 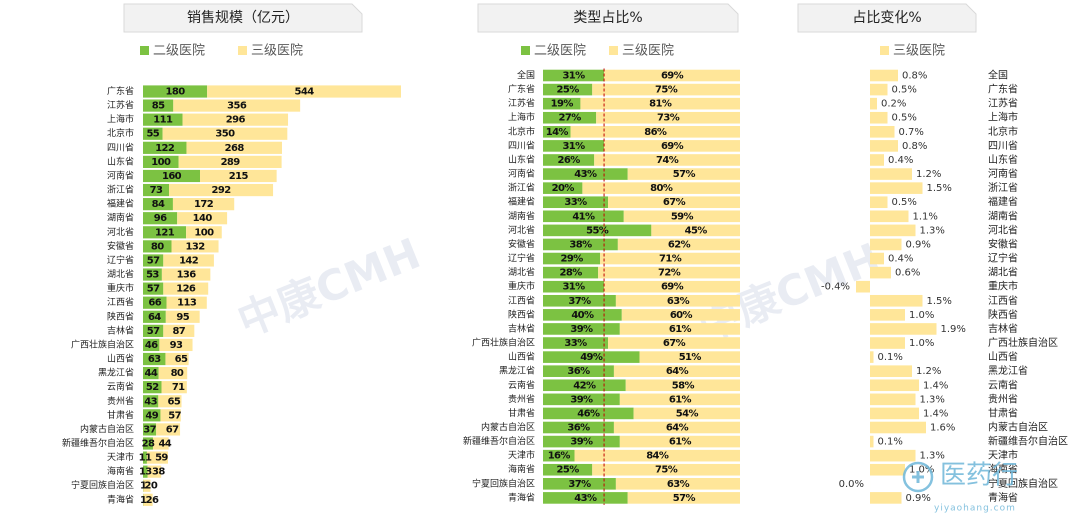 What do you see at coordinates (657, 456) in the screenshot?
I see `p2-value-tertiary: 84%` at bounding box center [657, 456].